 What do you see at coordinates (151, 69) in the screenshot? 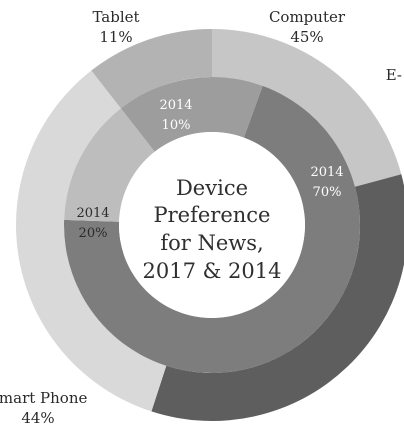
I see `outer-slice-tablet` at bounding box center [151, 69].